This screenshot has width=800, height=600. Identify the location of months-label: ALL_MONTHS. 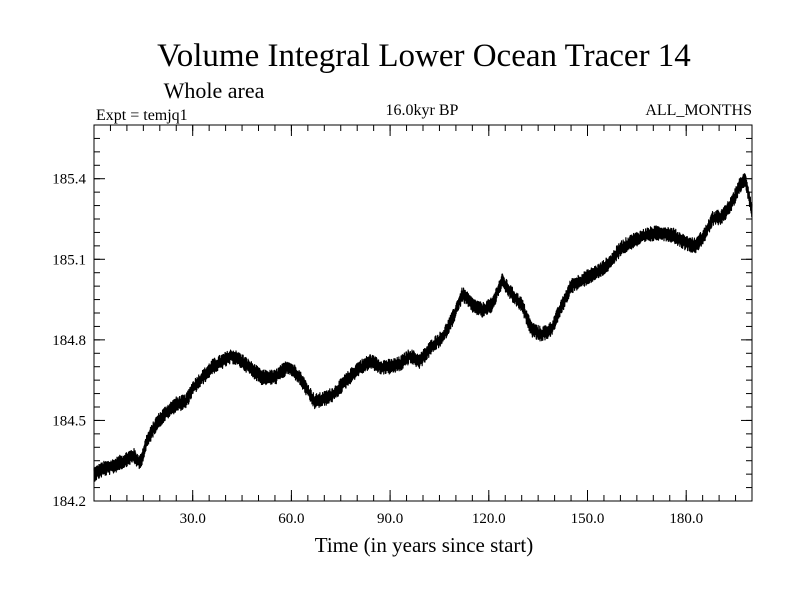
(698, 110).